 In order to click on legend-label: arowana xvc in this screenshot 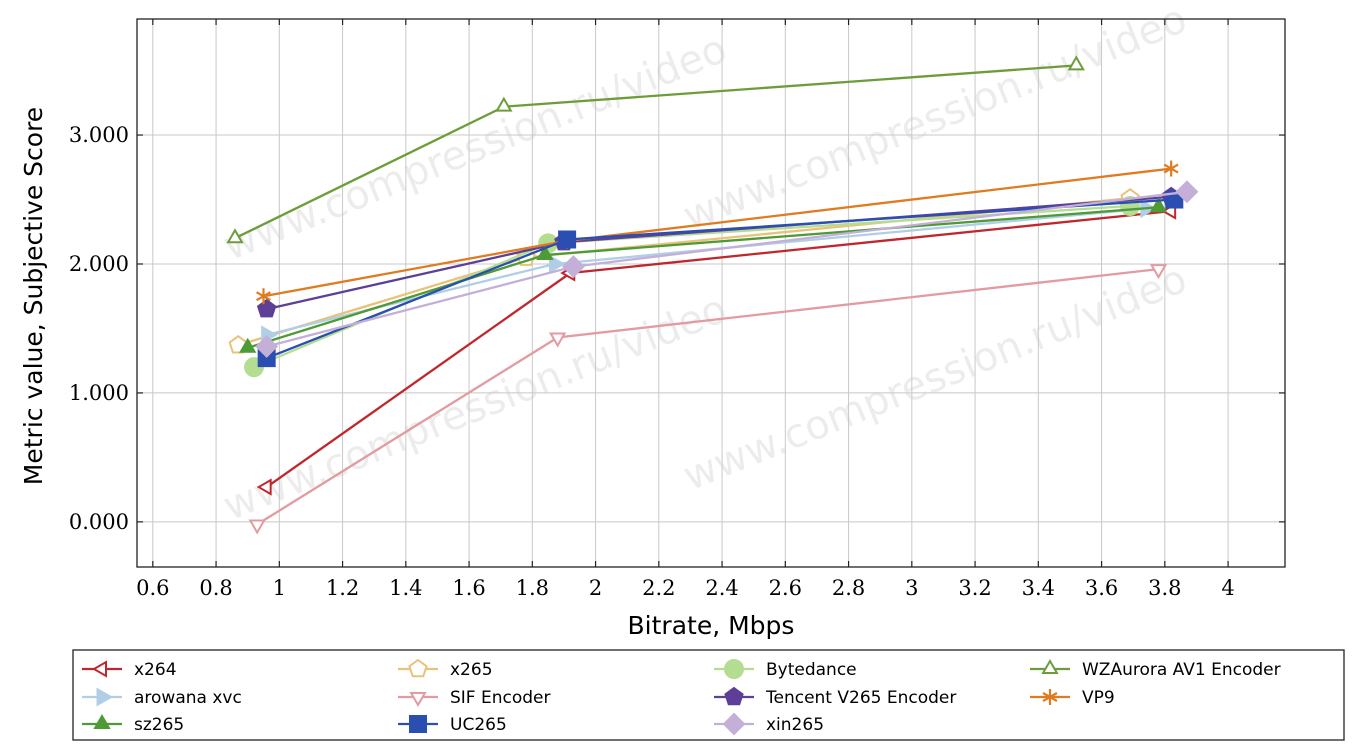, I will do `click(188, 698)`.